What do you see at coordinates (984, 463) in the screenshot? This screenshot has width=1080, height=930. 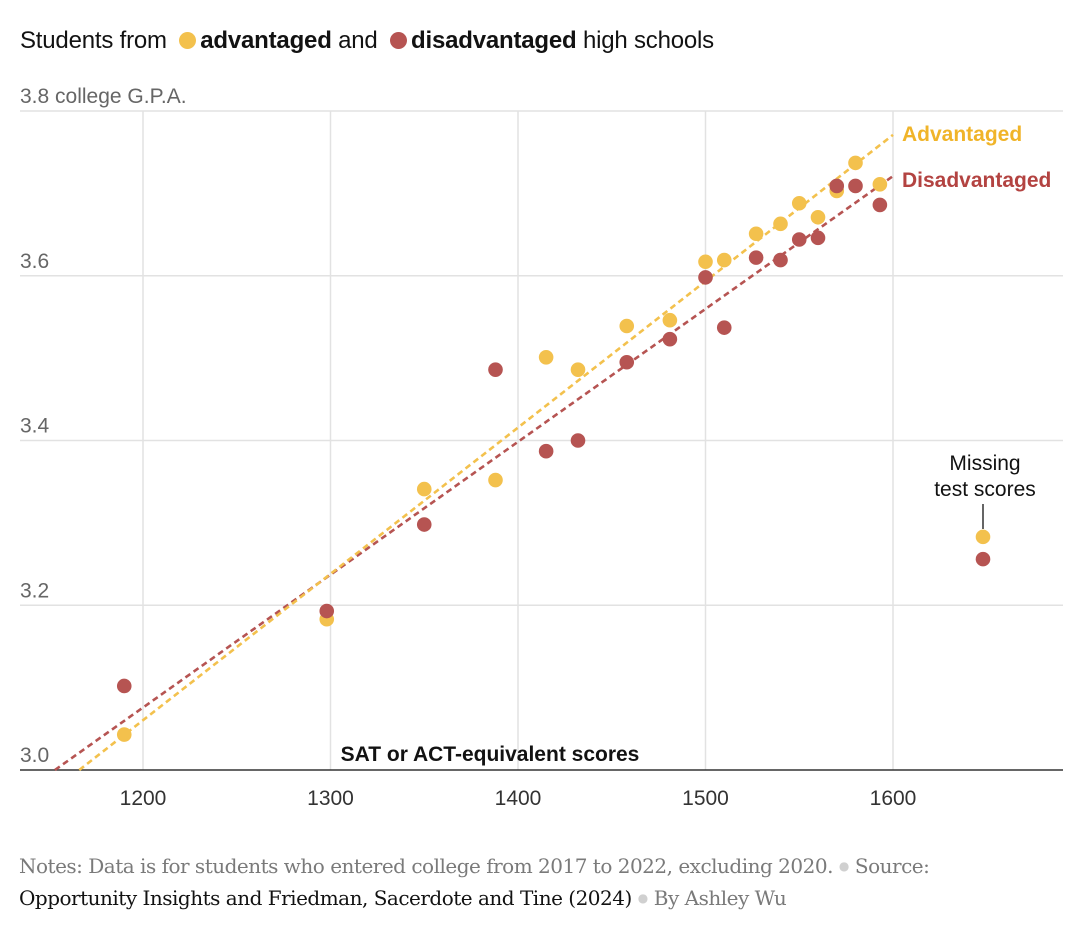 I see `missing-scores-label-line1: Missing` at bounding box center [984, 463].